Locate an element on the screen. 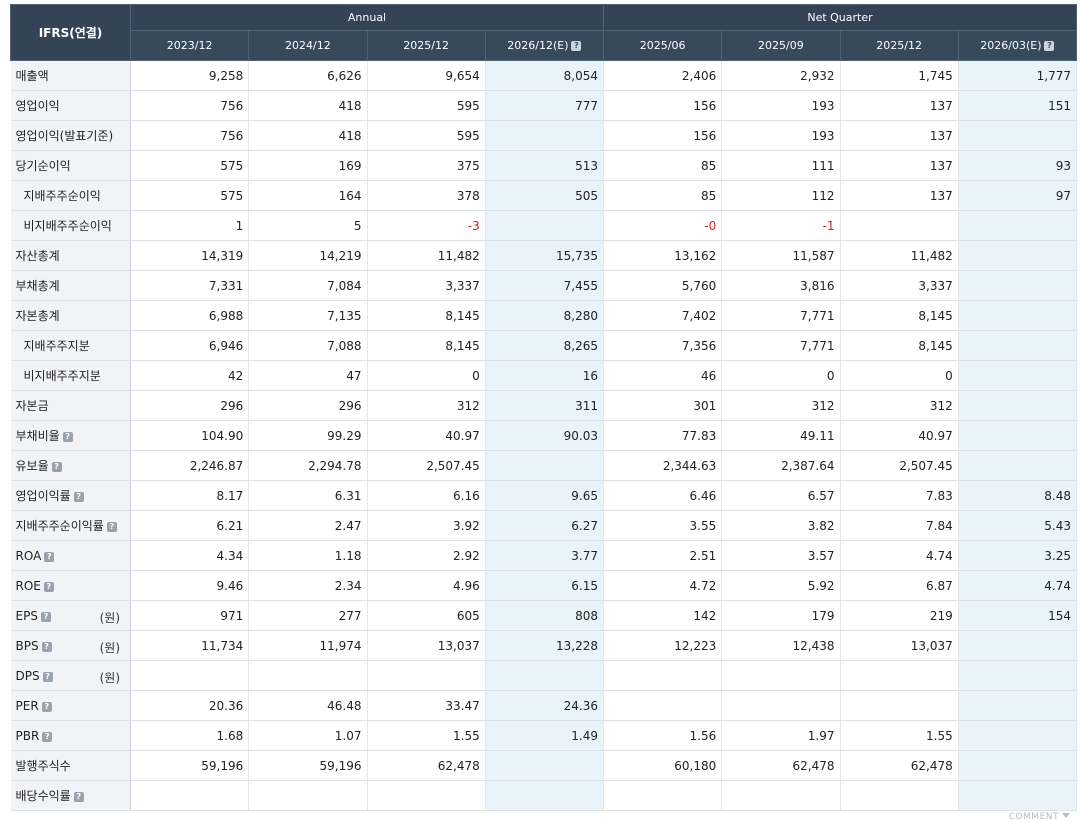 The width and height of the screenshot is (1080, 822). table-cell: 1.55 is located at coordinates (426, 735).